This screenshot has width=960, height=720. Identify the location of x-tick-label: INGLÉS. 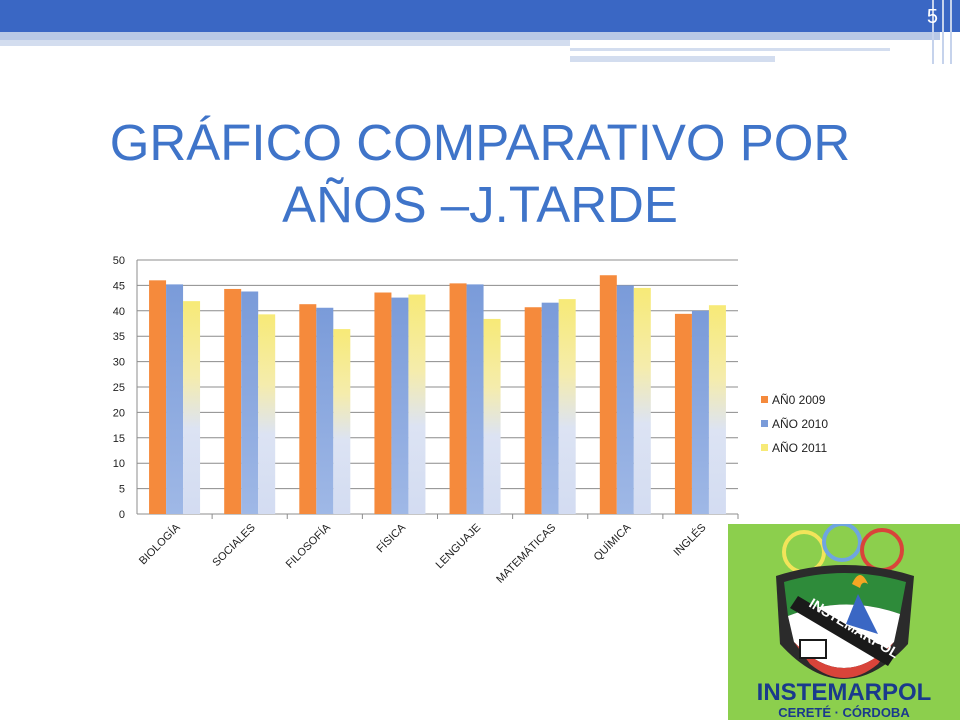
(690, 540).